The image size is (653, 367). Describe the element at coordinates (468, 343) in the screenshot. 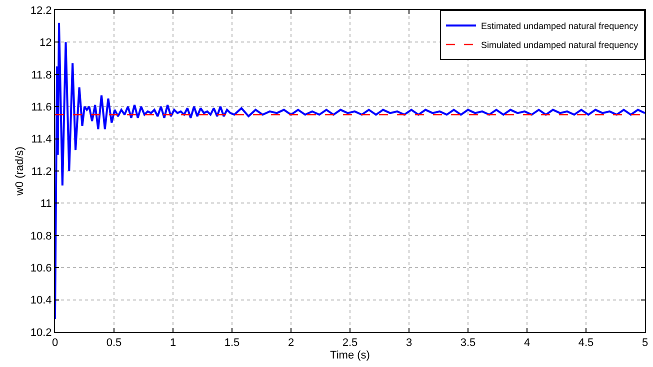

I see `x-tick-label: 3.5` at that location.